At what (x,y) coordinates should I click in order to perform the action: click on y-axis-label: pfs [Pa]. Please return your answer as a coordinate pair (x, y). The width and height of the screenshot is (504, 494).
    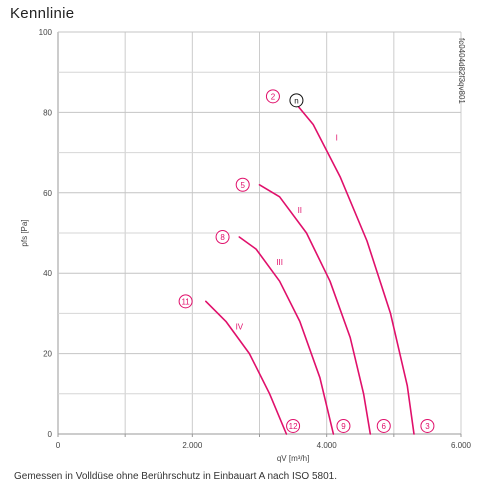
    Looking at the image, I should click on (24, 232).